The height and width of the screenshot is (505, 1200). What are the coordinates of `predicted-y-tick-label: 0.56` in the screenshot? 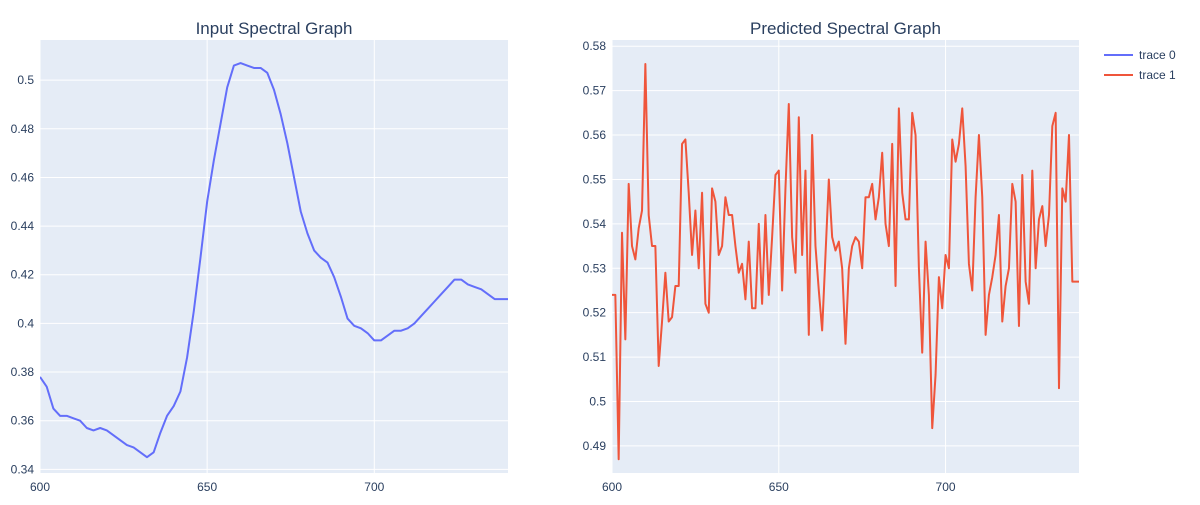 It's located at (595, 135).